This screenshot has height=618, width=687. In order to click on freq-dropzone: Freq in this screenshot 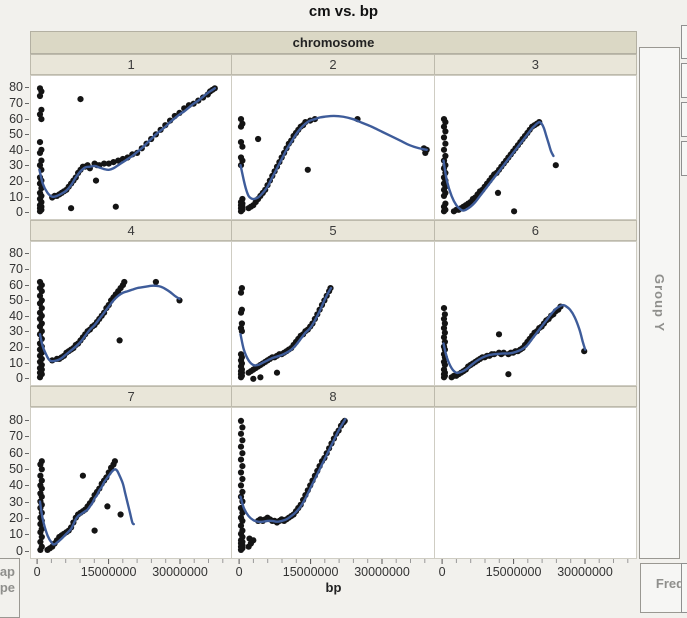, I will do `click(663, 588)`.